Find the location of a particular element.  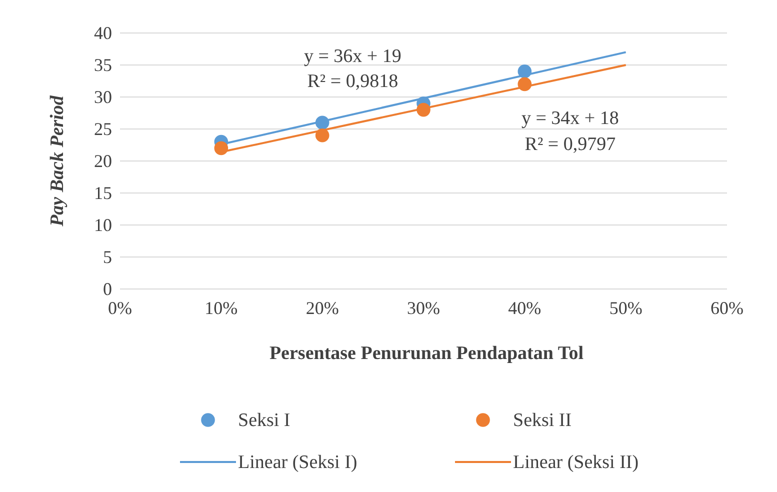

x-tick-label: 0% is located at coordinates (120, 308).